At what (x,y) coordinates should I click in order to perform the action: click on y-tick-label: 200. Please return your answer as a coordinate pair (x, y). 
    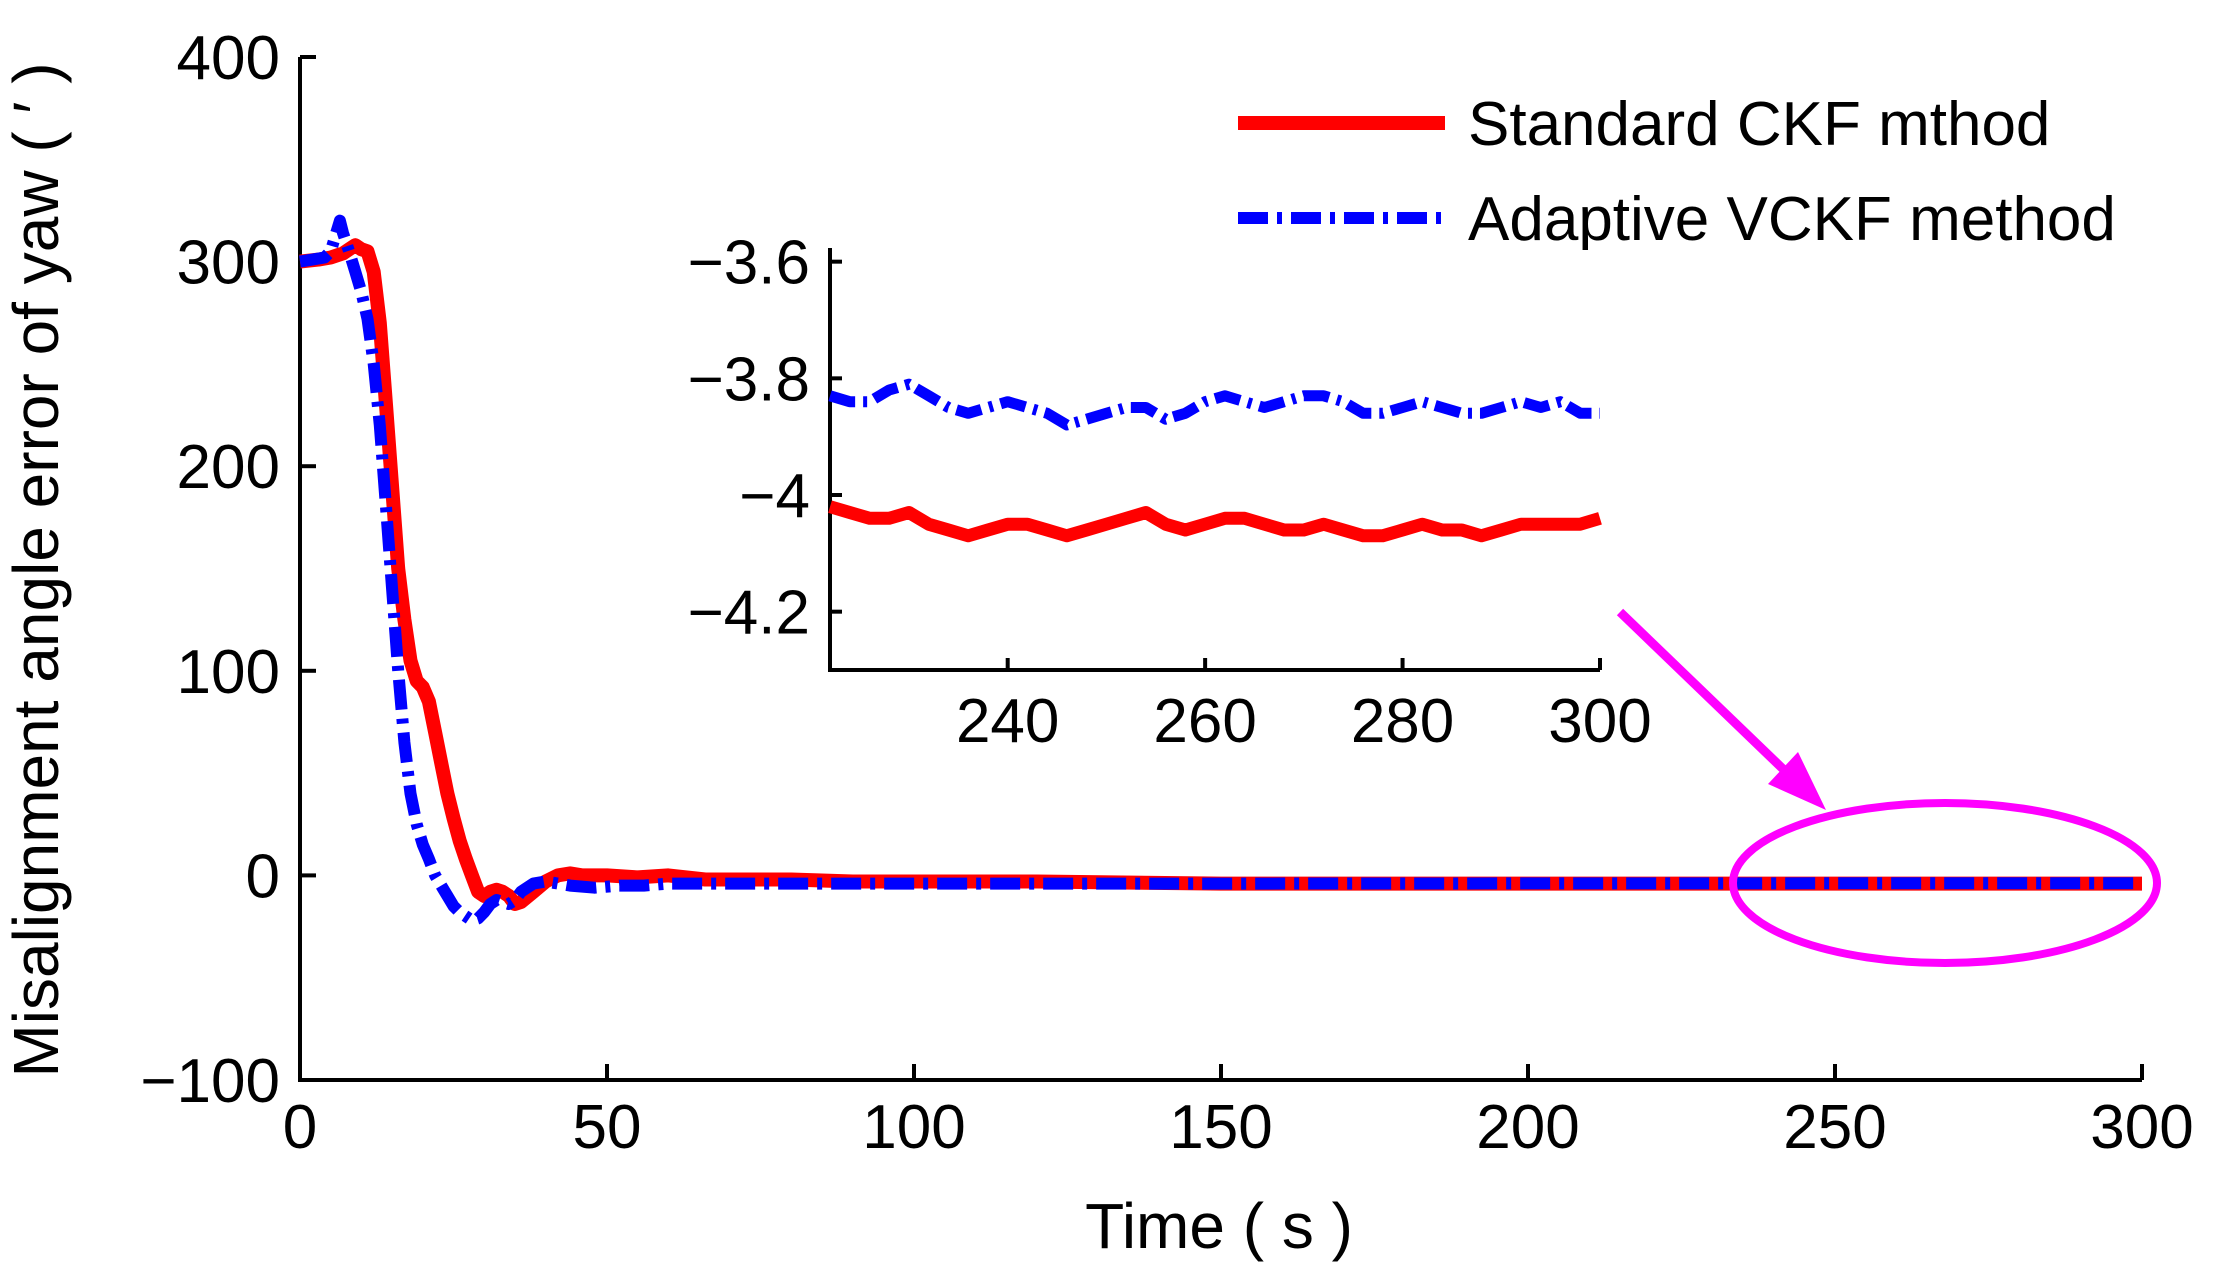
    Looking at the image, I should click on (228, 467).